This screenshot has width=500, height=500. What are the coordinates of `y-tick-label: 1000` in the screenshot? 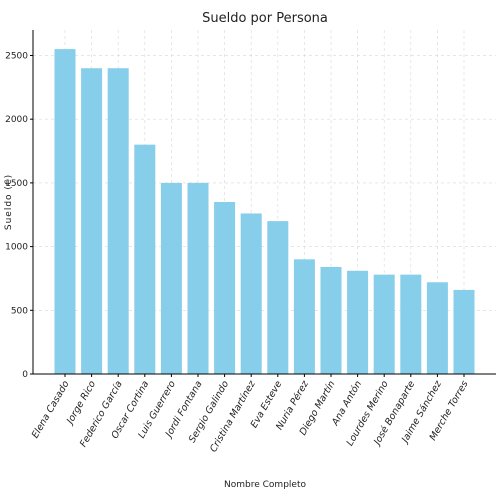 It's located at (16, 248).